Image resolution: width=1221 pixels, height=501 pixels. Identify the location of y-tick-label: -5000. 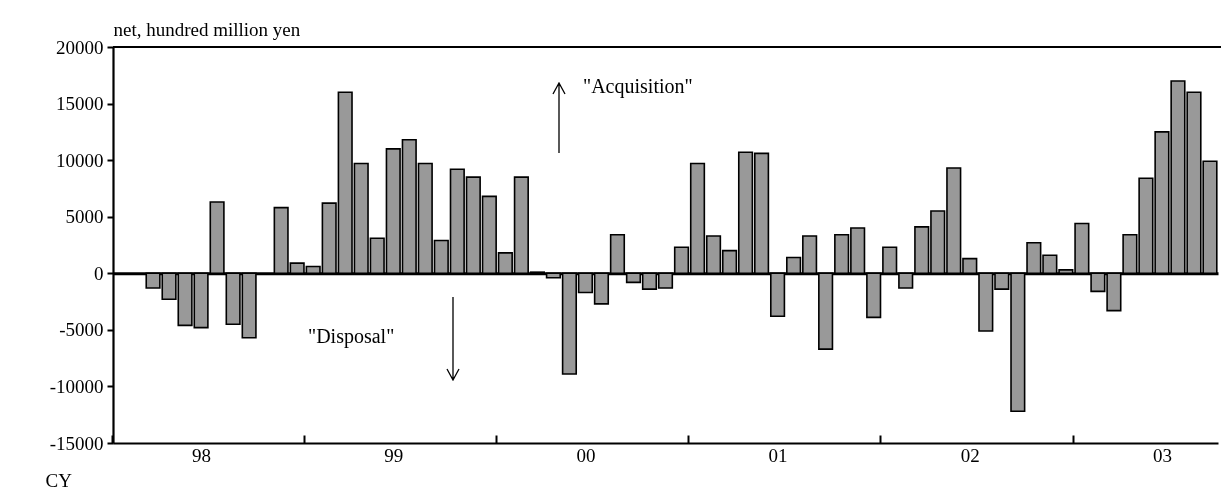
(81, 330).